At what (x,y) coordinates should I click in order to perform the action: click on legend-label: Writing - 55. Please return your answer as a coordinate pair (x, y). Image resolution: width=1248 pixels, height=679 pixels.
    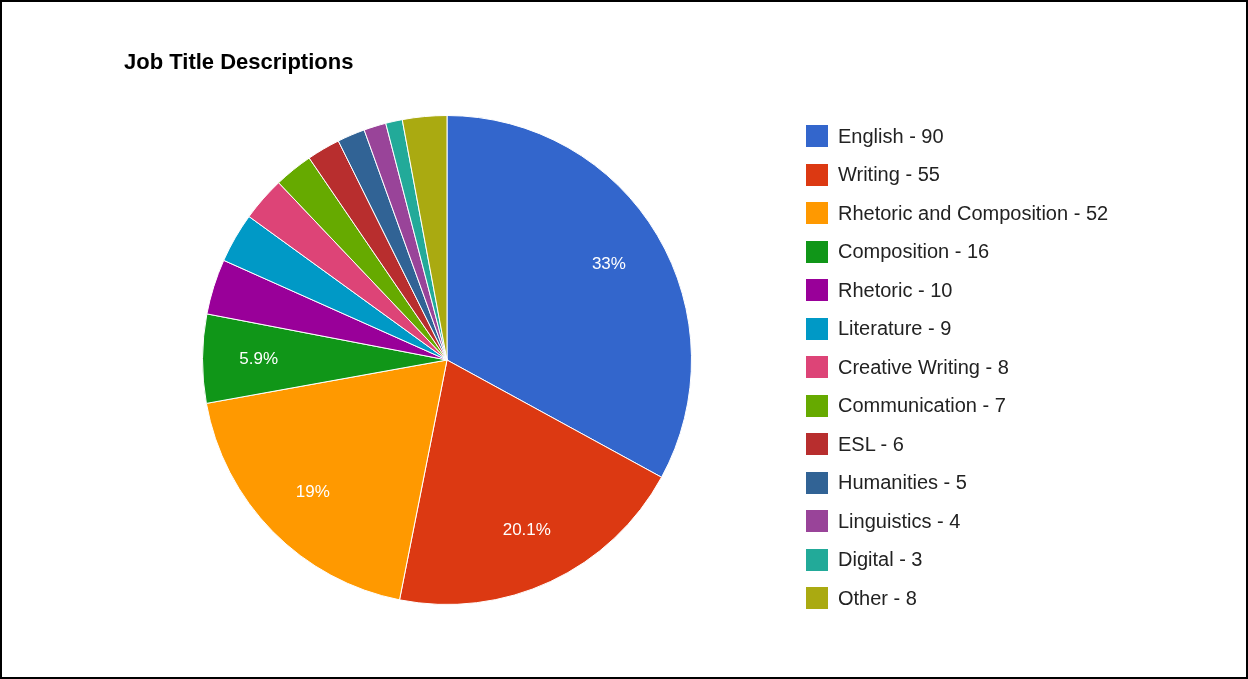
    Looking at the image, I should click on (889, 175).